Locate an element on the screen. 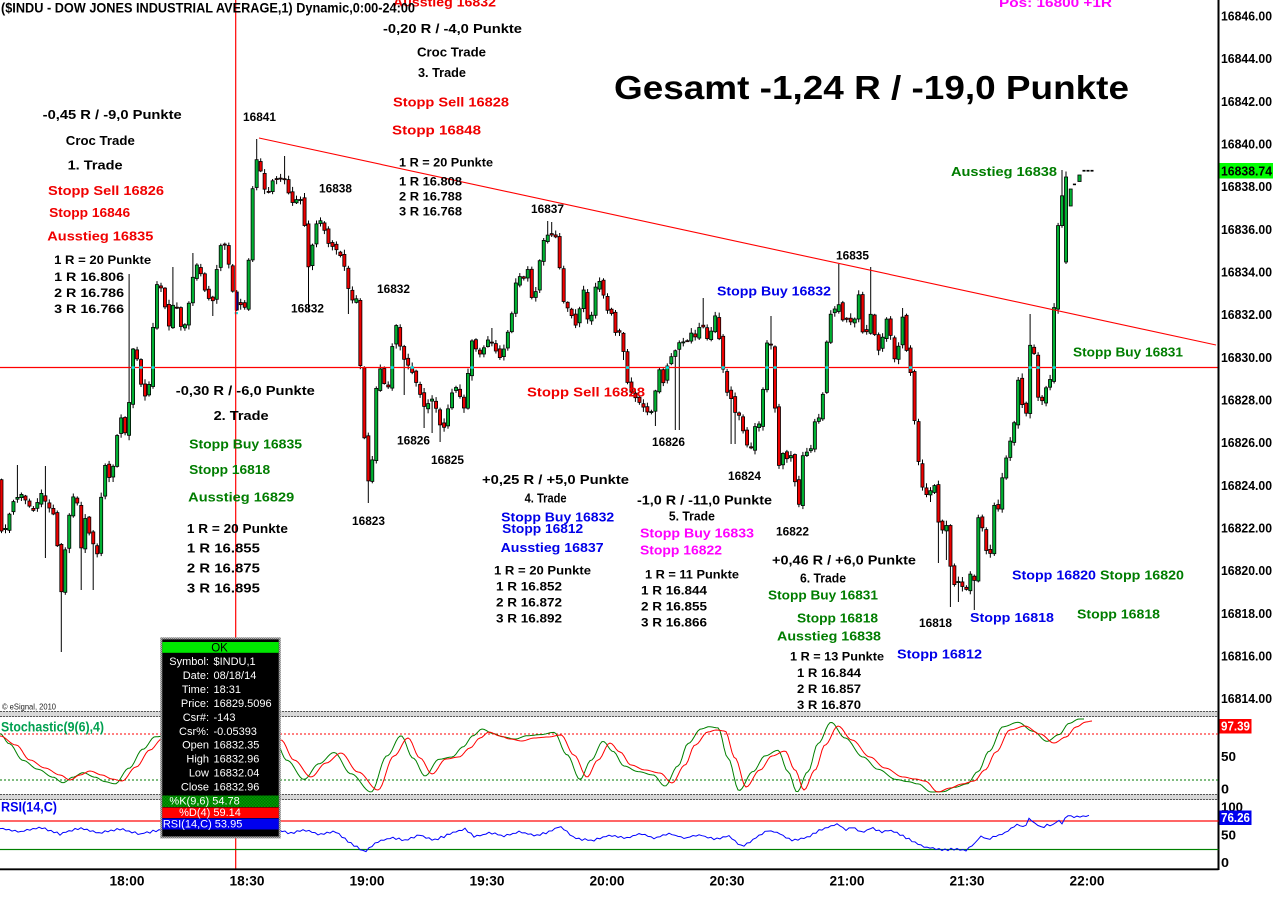  svg-text: 16832.04 is located at coordinates (237, 774).